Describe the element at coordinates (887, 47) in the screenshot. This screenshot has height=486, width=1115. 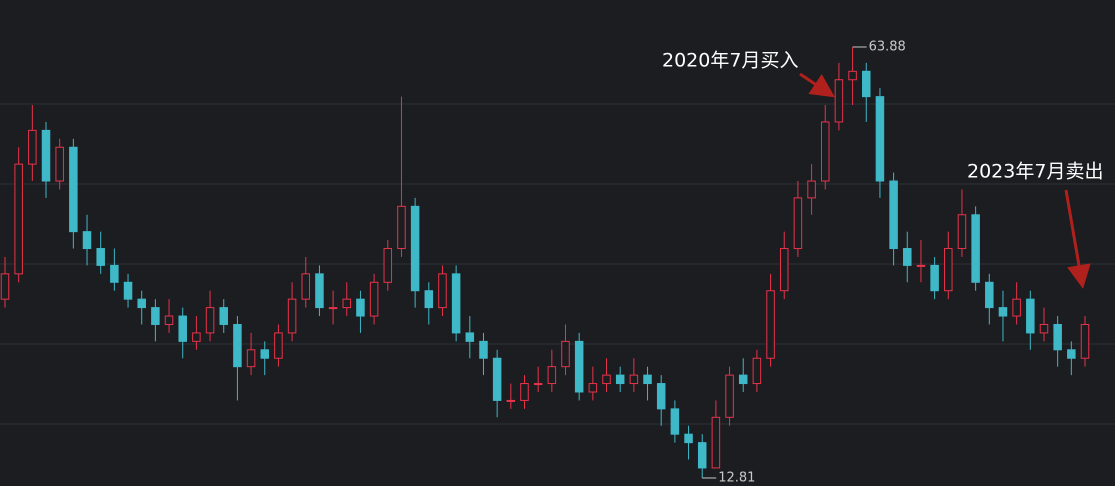
I see `high-label: 63.88` at that location.